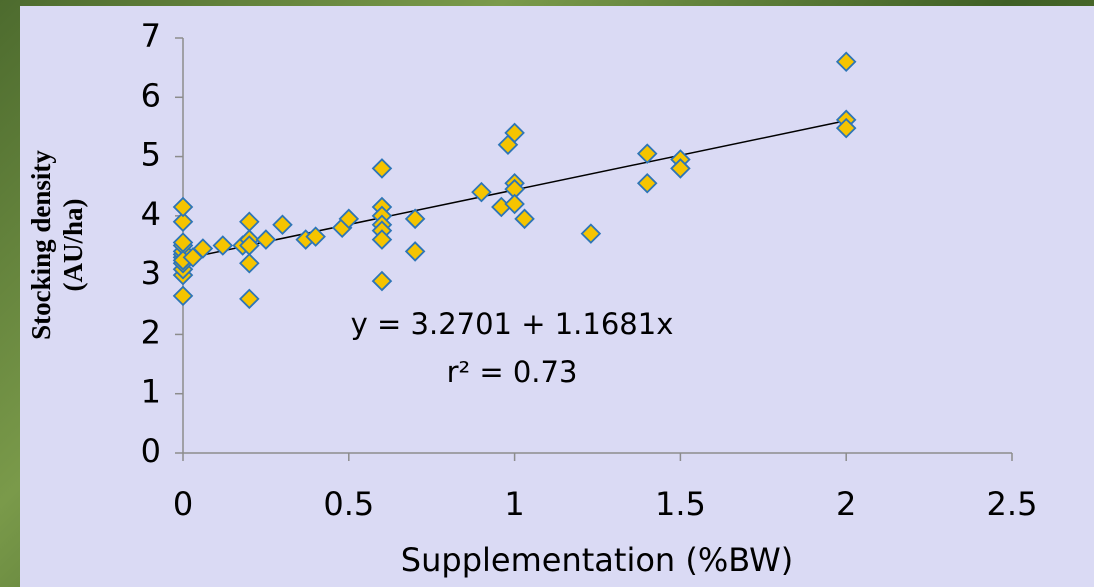  Describe the element at coordinates (514, 504) in the screenshot. I see `x-tick-label: 1` at that location.